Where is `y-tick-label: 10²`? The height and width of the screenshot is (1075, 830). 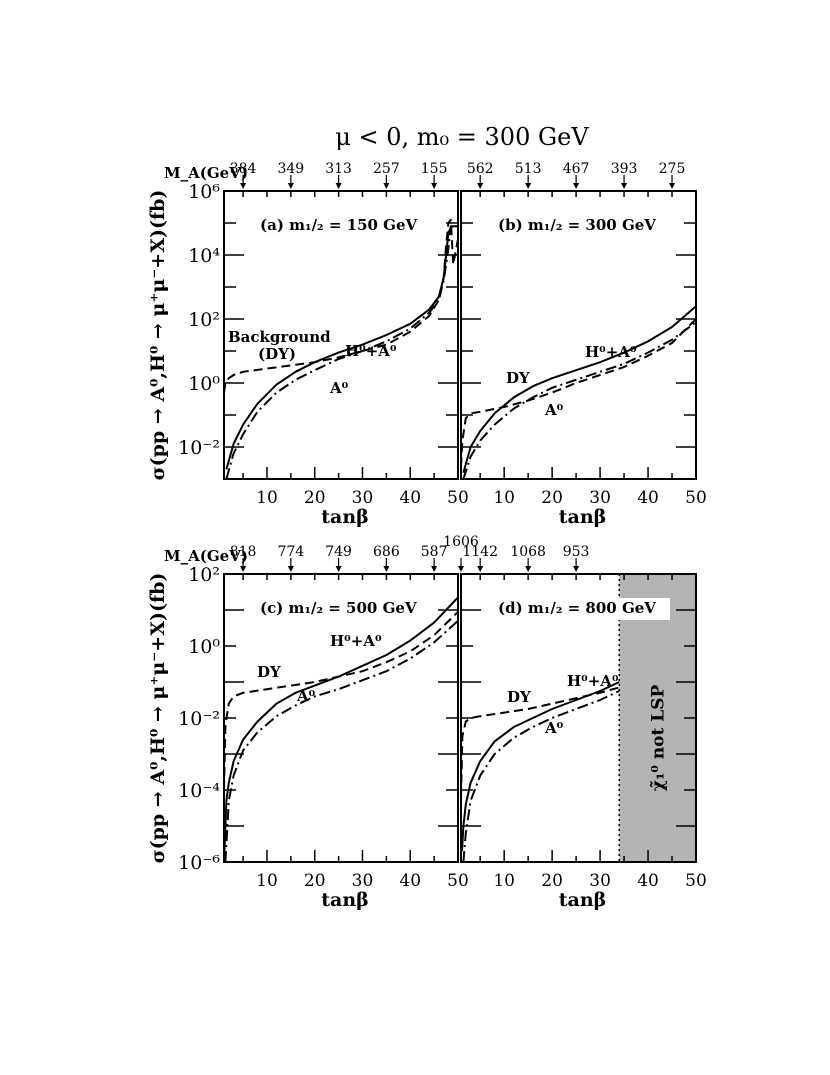
y-tick-label: 10² is located at coordinates (204, 320).